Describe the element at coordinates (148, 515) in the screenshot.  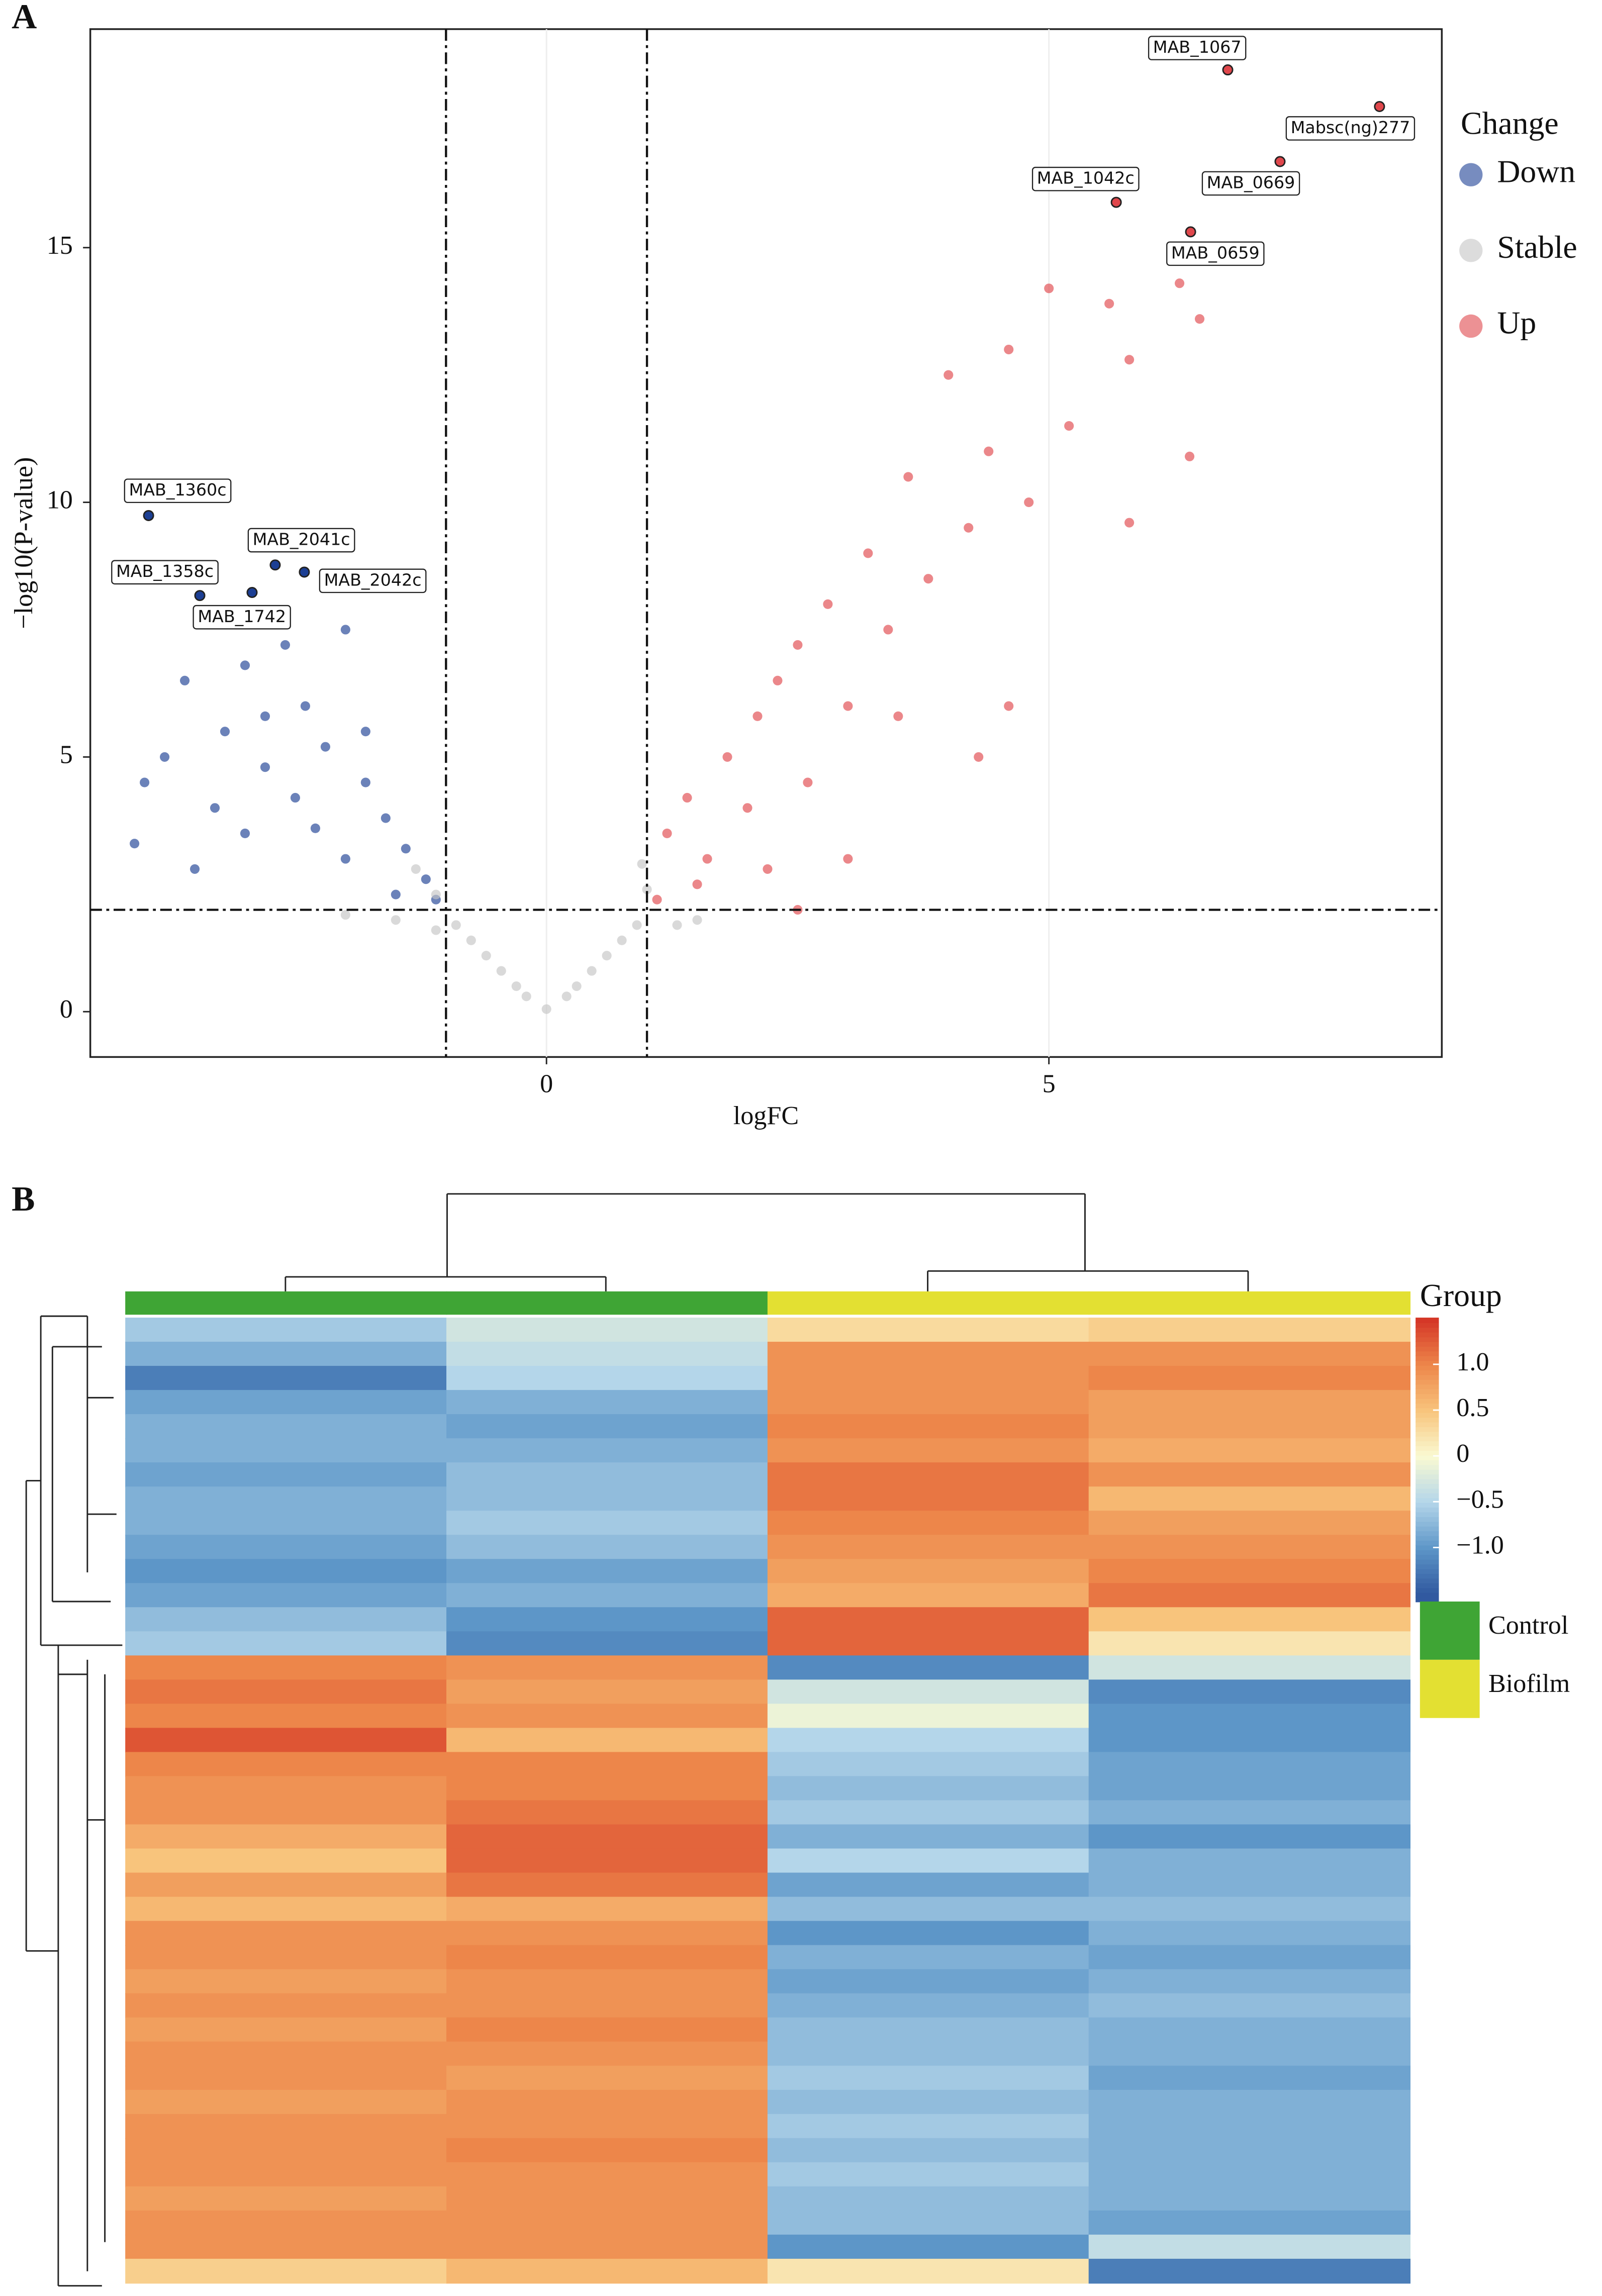
I see `labeled-point` at that location.